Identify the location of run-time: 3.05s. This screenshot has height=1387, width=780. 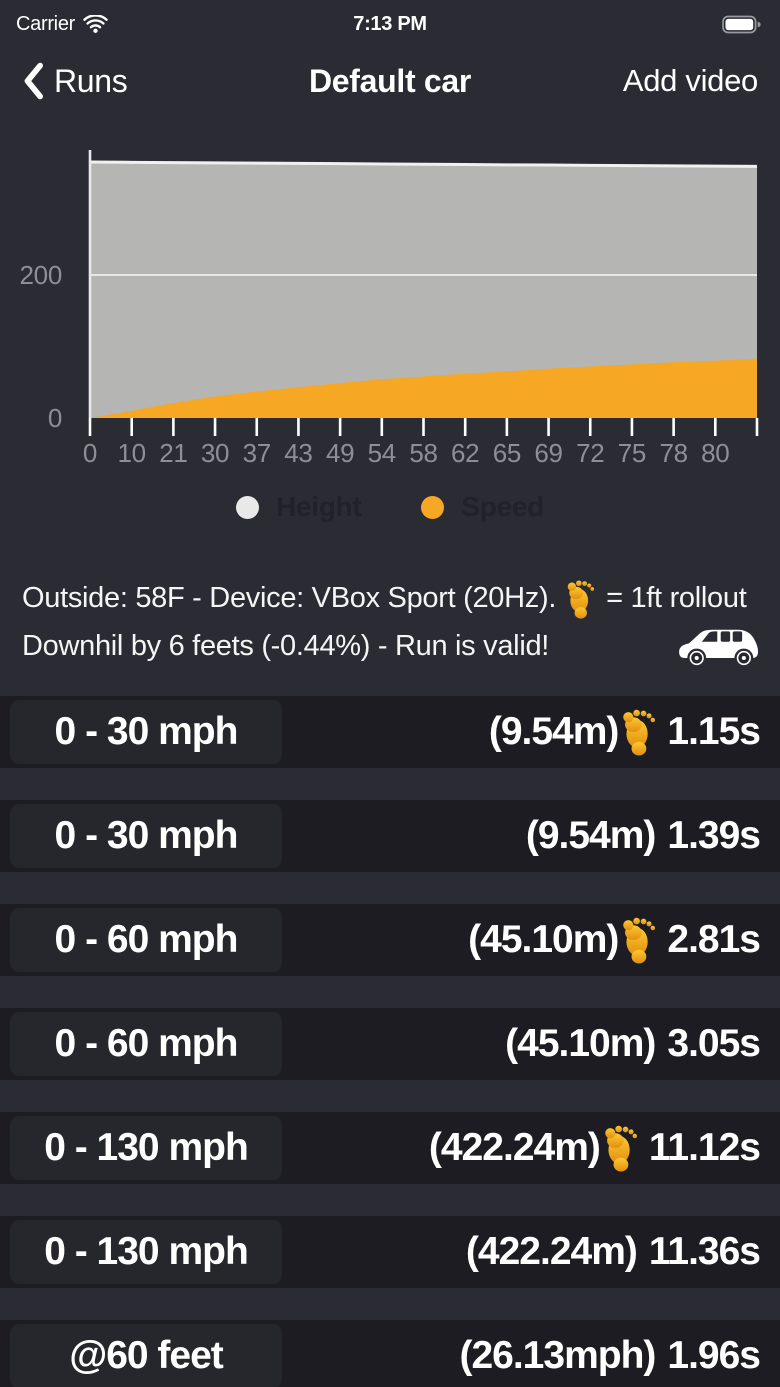
(714, 1043).